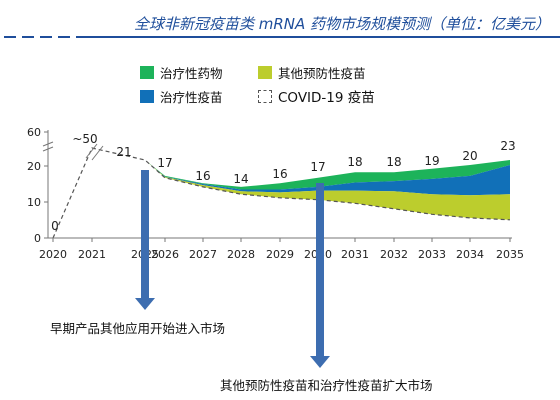  I want to click on area-therapeutic-vaccines, so click(327, 178).